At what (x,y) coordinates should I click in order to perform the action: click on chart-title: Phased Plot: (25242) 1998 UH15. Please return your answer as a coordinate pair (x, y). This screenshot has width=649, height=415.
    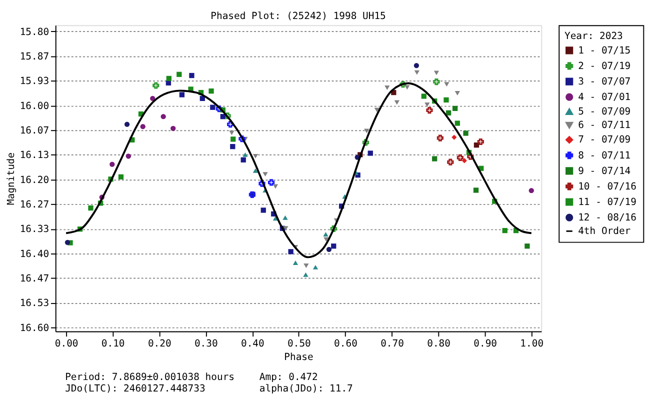
    Looking at the image, I should click on (298, 16).